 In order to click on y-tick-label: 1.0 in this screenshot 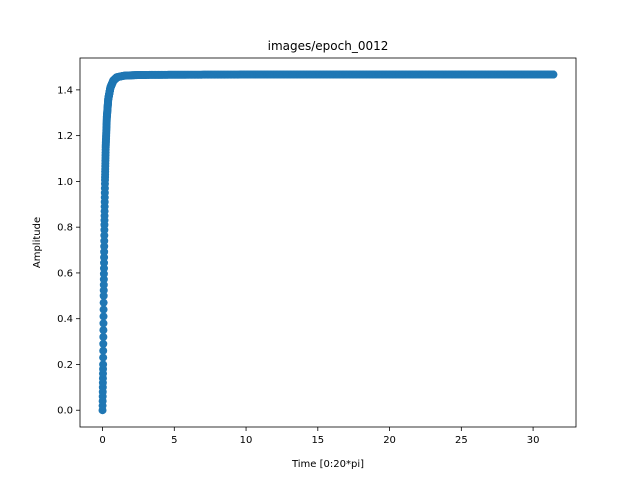, I will do `click(65, 182)`.